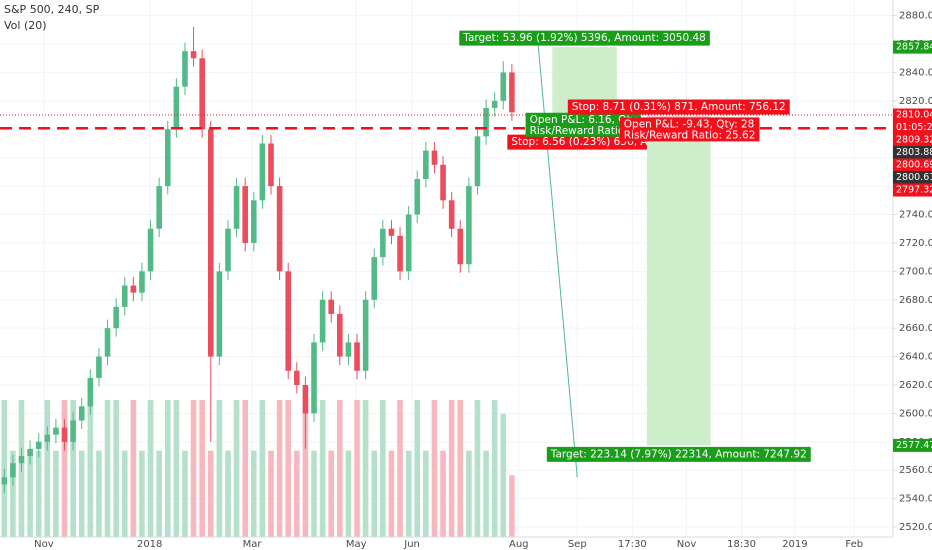 This screenshot has width=932, height=550. What do you see at coordinates (914, 152) in the screenshot?
I see `price-label: 2803.88` at bounding box center [914, 152].